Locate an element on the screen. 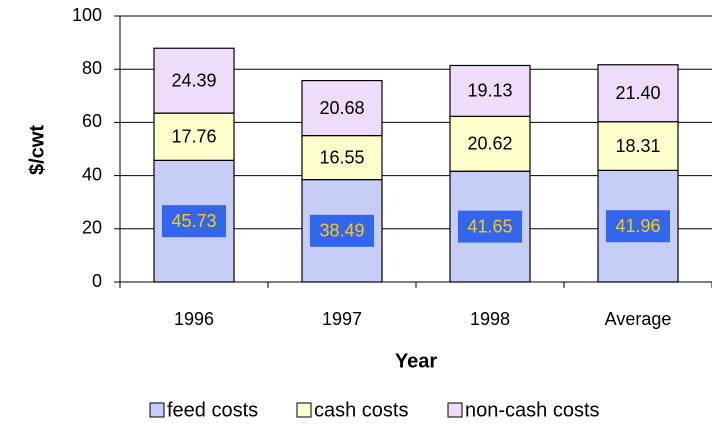 The width and height of the screenshot is (712, 430). data-label: 17.76 is located at coordinates (193, 136).